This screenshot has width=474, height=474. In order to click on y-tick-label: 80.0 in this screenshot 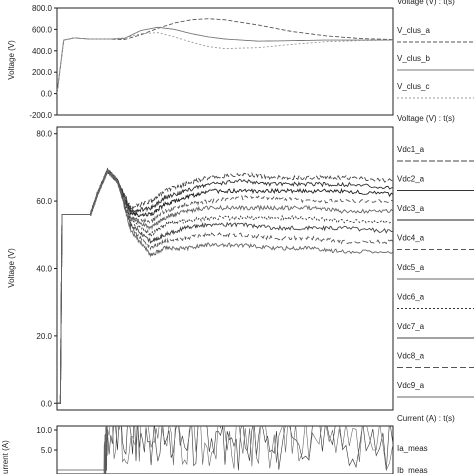, I will do `click(44, 134)`.